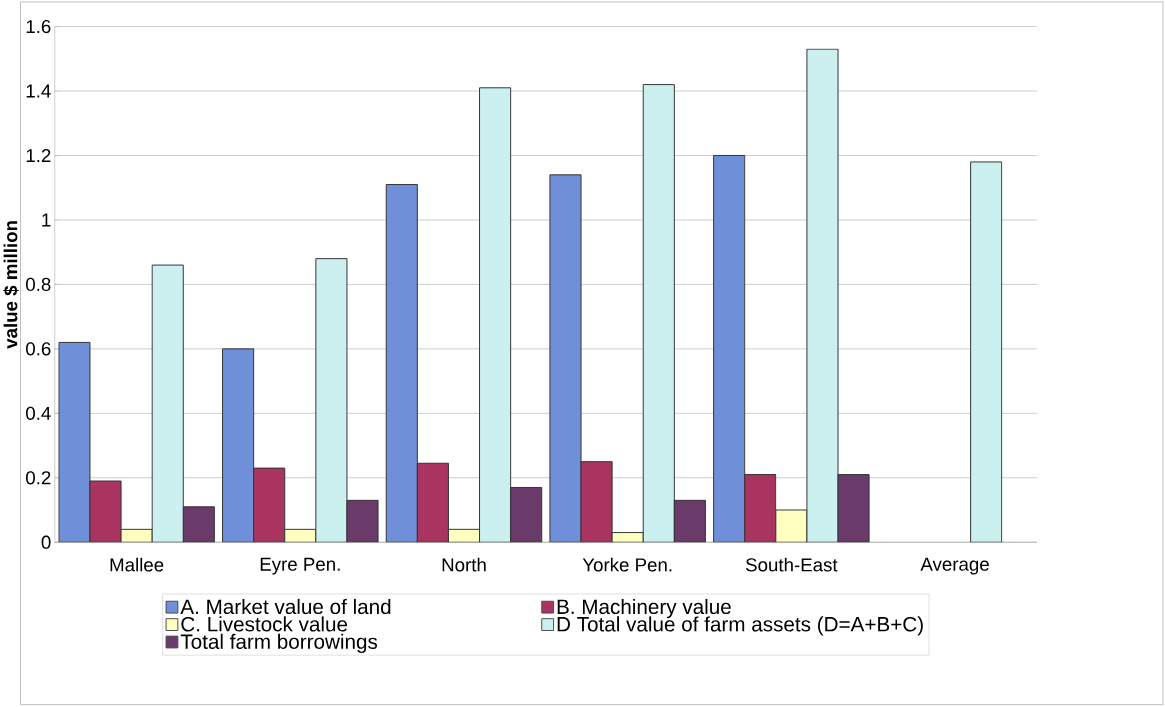 Image resolution: width=1165 pixels, height=707 pixels. Describe the element at coordinates (46, 542) in the screenshot. I see `y-tick-label: 0` at that location.